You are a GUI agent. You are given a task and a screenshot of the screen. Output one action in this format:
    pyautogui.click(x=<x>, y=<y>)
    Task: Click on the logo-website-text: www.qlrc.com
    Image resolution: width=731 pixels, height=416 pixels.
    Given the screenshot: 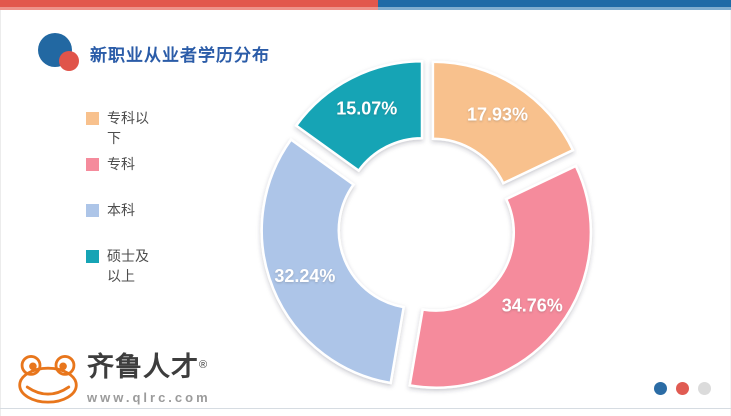 What is the action you would take?
    pyautogui.click(x=149, y=397)
    